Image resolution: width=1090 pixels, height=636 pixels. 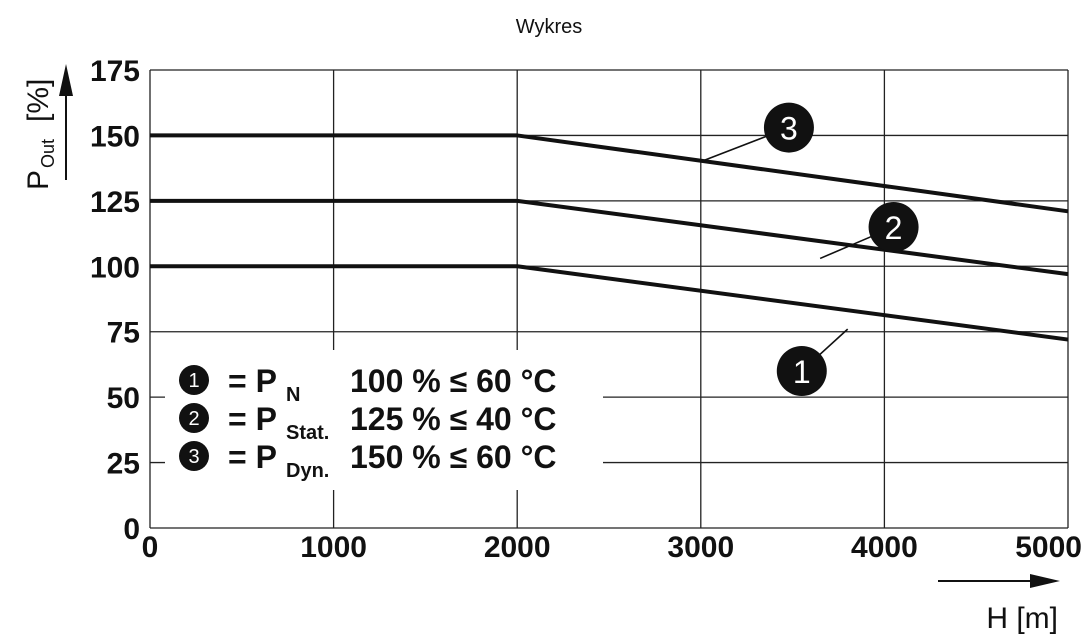 I want to click on chart-title: Wykres, so click(x=549, y=27).